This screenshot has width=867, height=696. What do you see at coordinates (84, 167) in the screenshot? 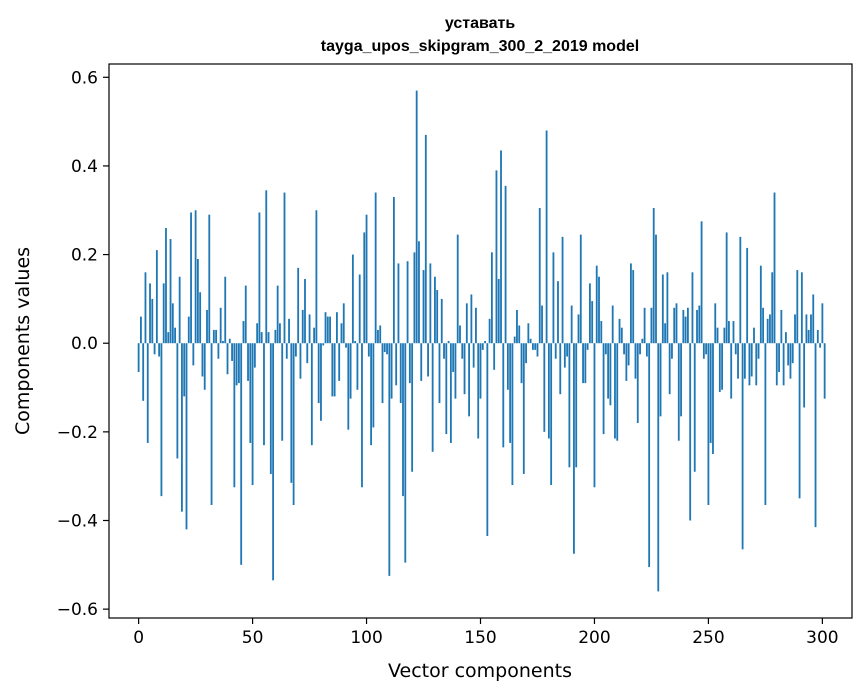
I see `y-tick-label: 0.4` at bounding box center [84, 167].